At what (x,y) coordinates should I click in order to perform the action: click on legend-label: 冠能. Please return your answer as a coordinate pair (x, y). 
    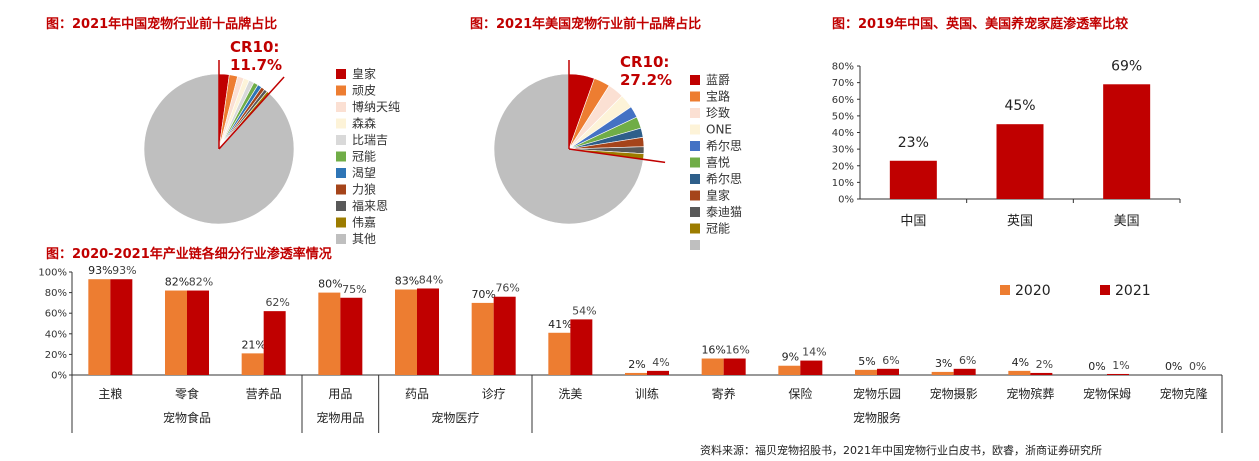
    Looking at the image, I should click on (718, 229).